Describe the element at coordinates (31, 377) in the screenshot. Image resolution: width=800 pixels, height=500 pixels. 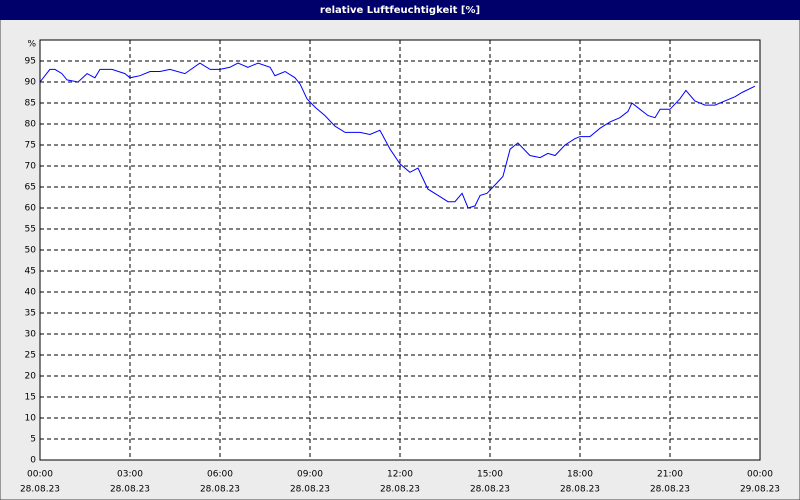
I see `y-tick-label: 20` at that location.